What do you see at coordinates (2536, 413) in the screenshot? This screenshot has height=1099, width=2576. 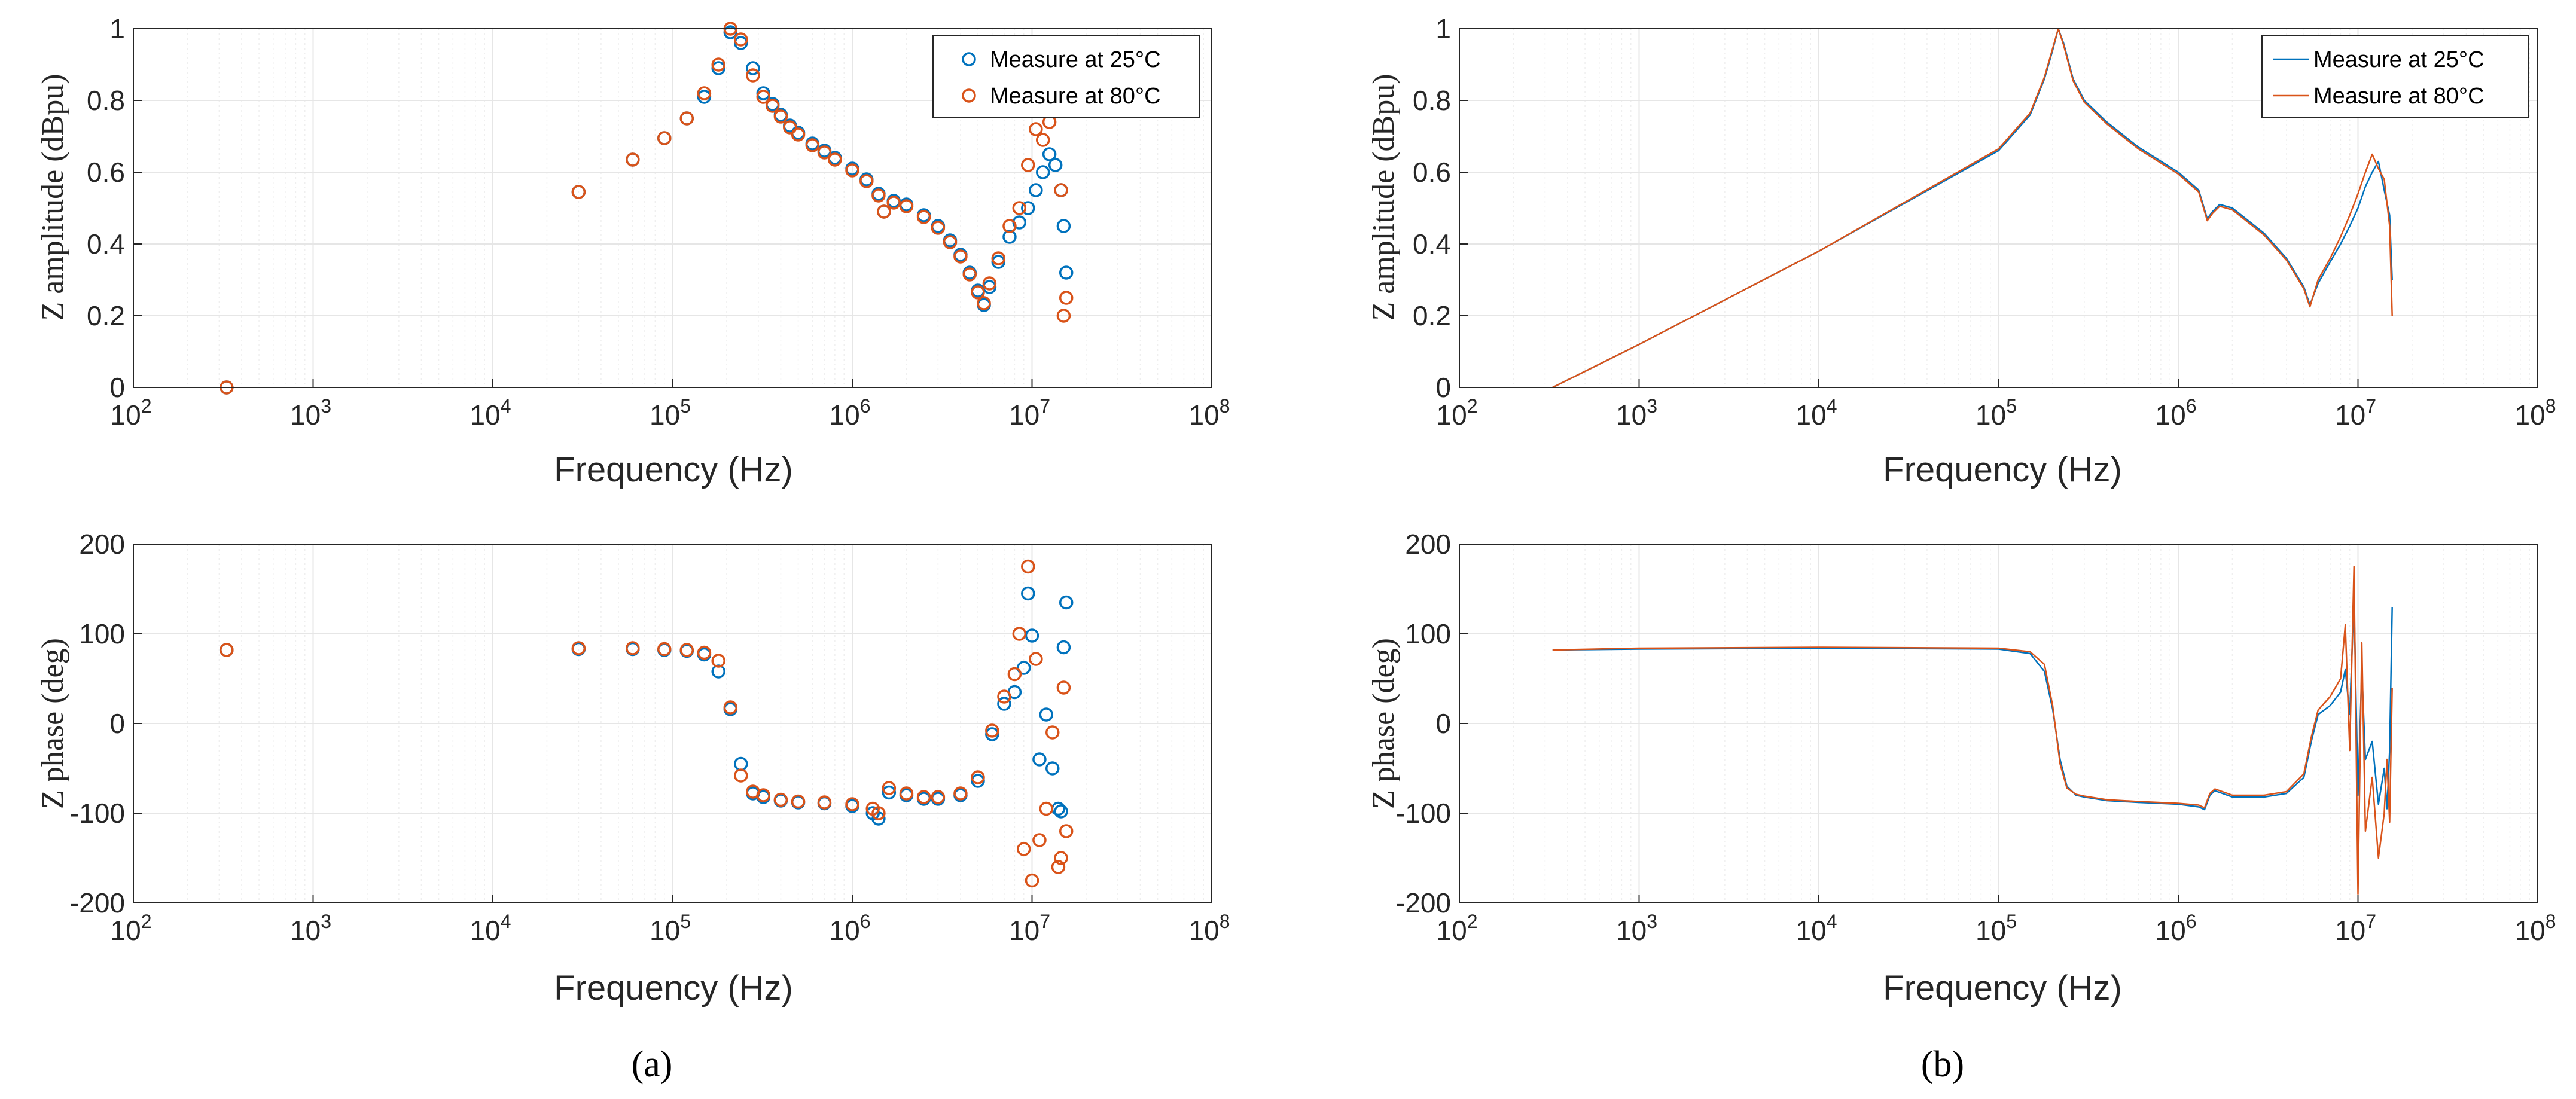 I see `b-top-x-tick-label: 10⁸` at bounding box center [2536, 413].